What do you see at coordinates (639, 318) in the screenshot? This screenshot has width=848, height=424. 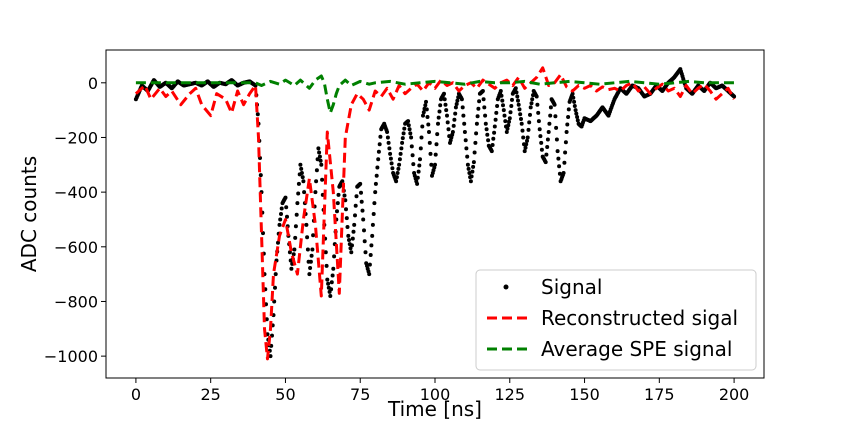 I see `legend-label: Reconstructed sigal` at bounding box center [639, 318].